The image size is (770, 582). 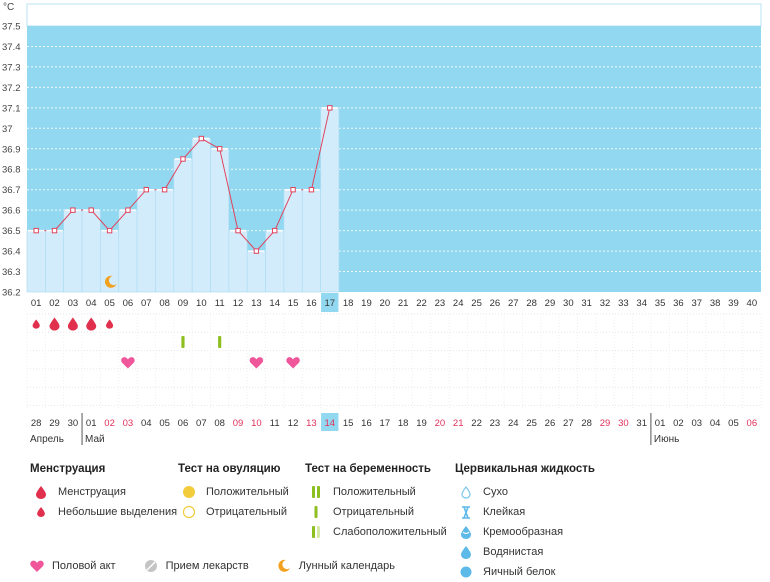 I want to click on small-drop-icon, so click(x=41, y=512).